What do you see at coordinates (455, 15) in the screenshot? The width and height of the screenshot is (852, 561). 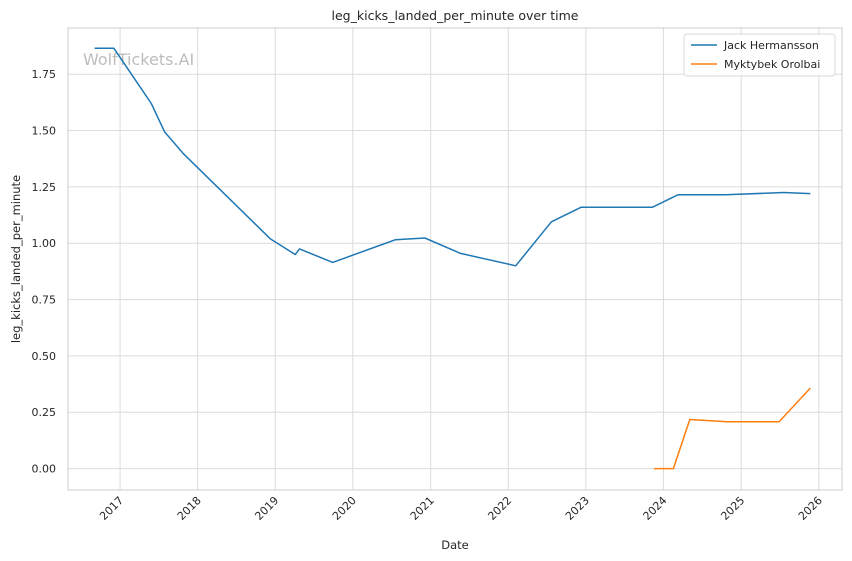 I see `chart-title: leg_kicks_landed_per_minute over time` at bounding box center [455, 15].